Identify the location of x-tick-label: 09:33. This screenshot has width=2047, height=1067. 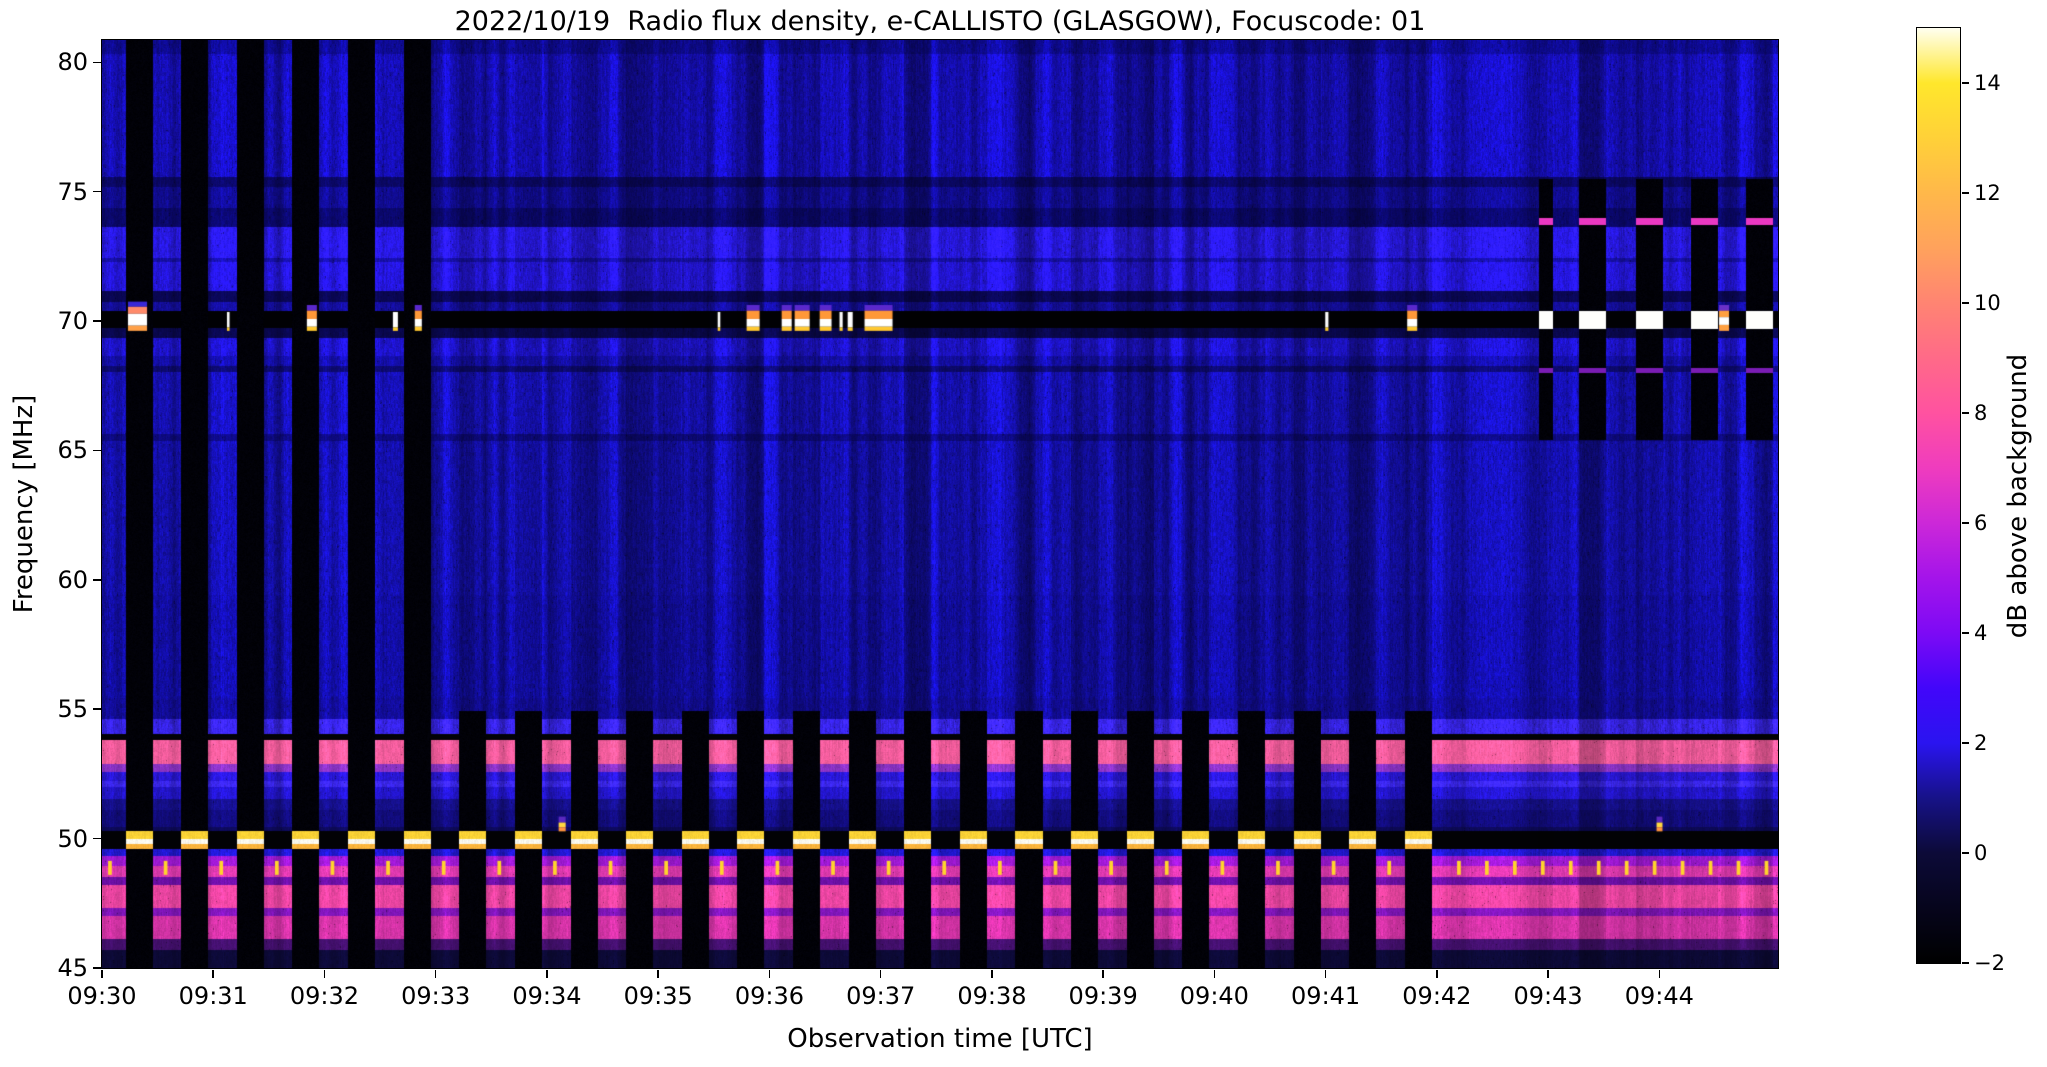
(436, 996).